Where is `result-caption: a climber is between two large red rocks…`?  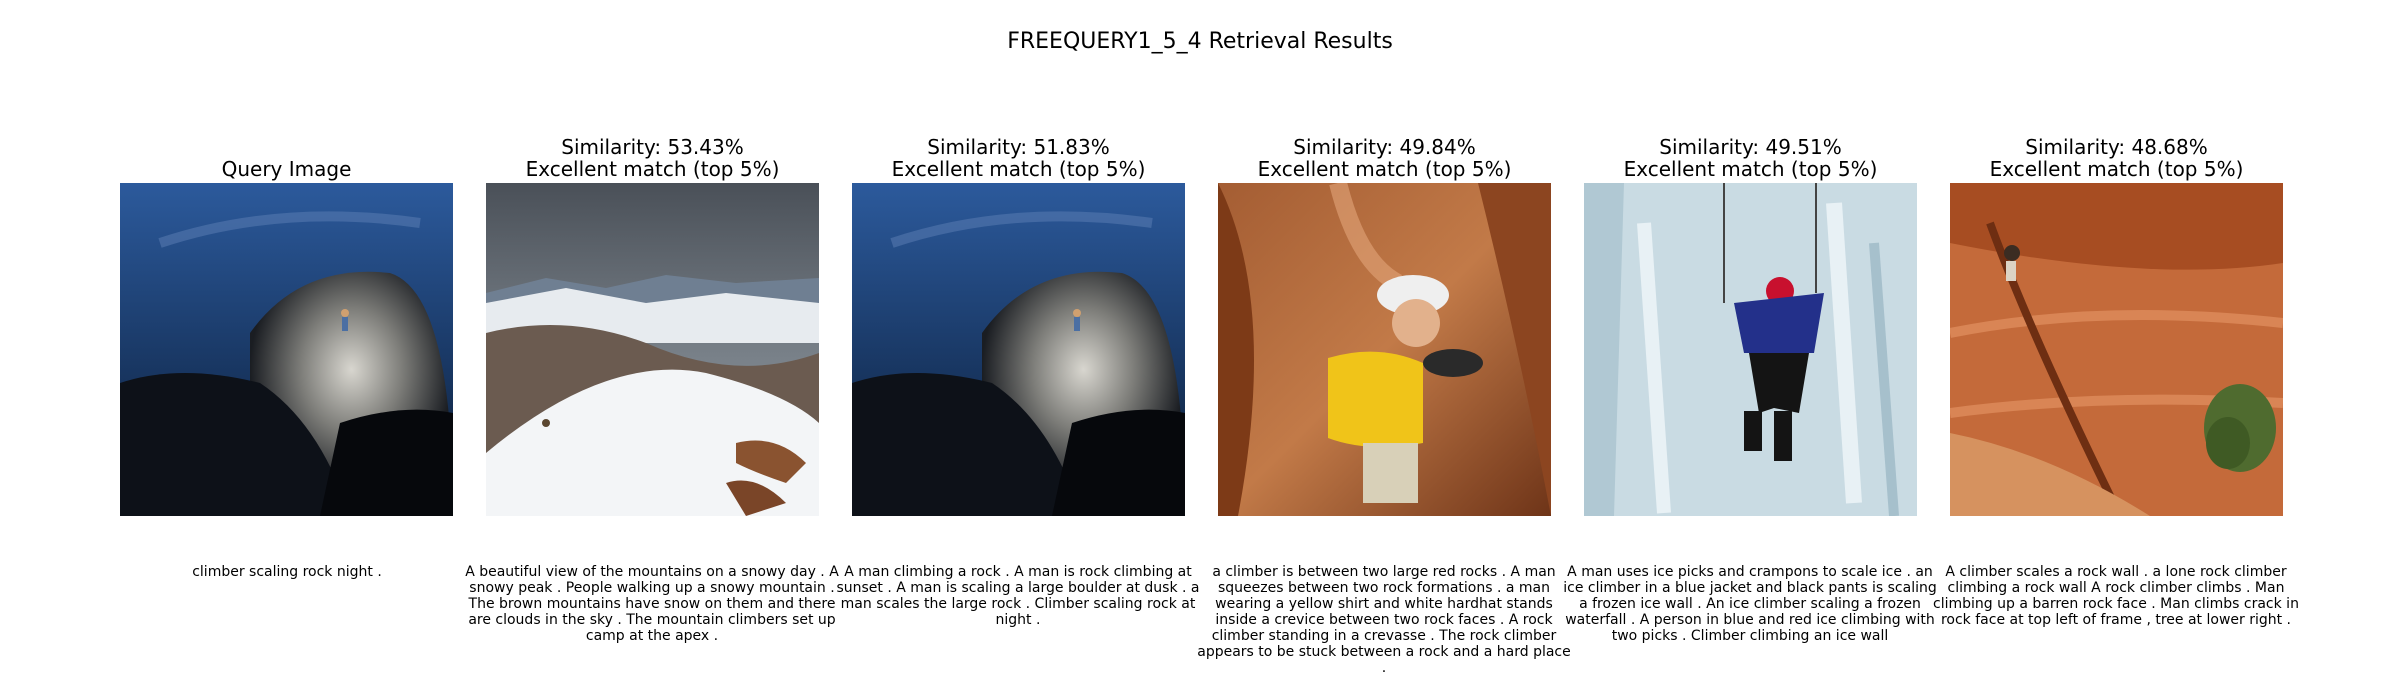
result-caption: a climber is between two large red rocks… is located at coordinates (1384, 620).